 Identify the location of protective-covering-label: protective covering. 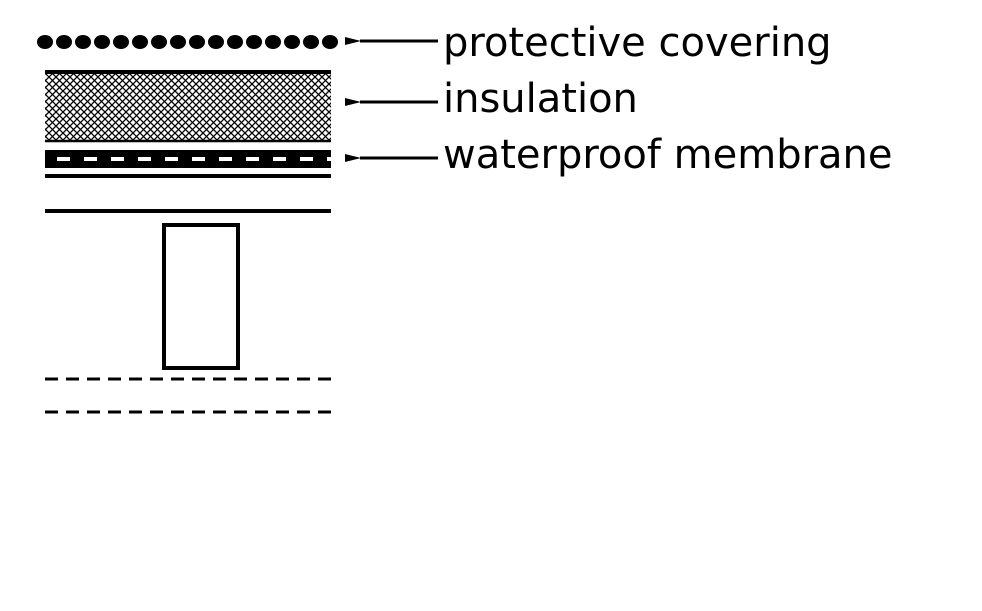
(637, 43).